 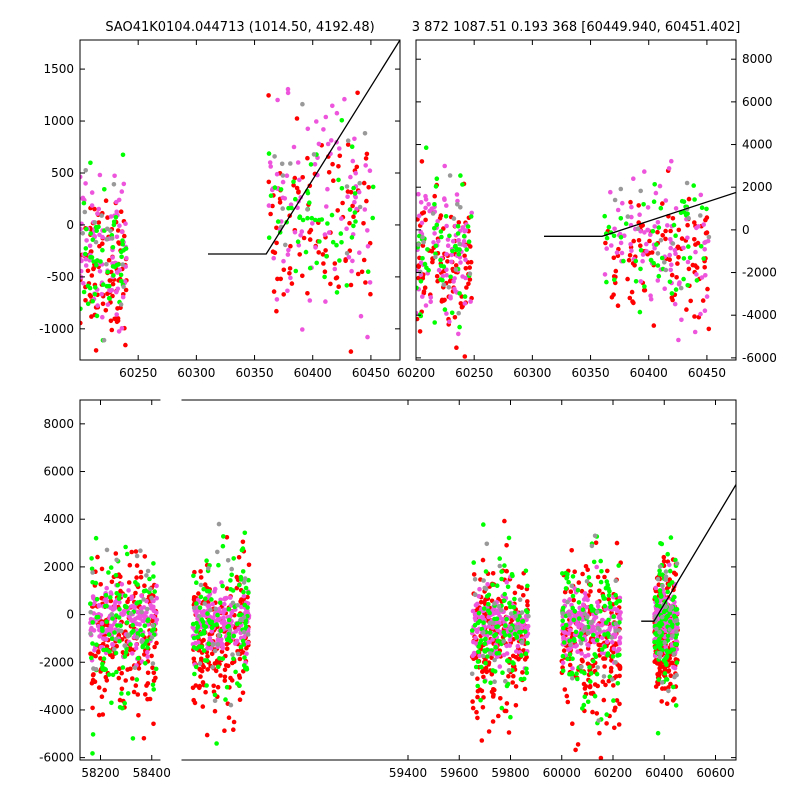 I want to click on x-tick-label: 60450, so click(x=371, y=373).